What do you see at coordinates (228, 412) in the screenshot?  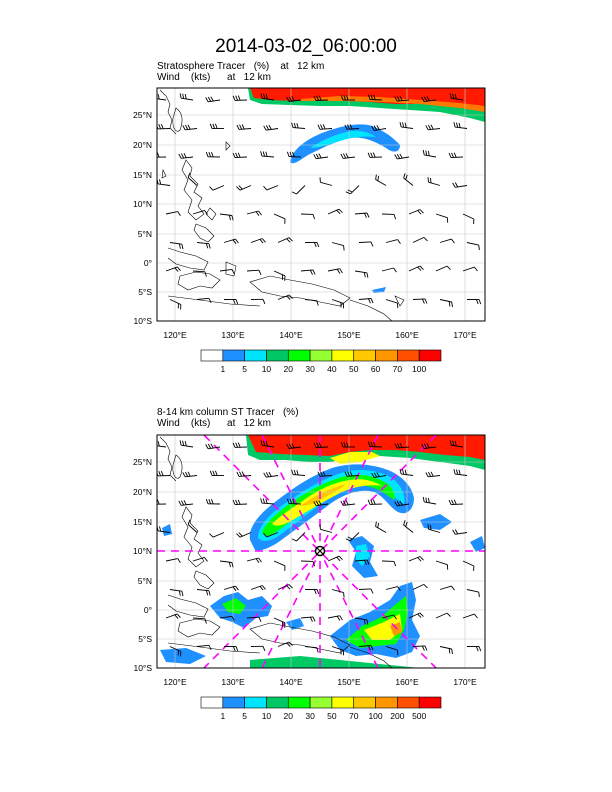 I see `panel2-label-line1: 8-14 km column ST Tracer (%)` at bounding box center [228, 412].